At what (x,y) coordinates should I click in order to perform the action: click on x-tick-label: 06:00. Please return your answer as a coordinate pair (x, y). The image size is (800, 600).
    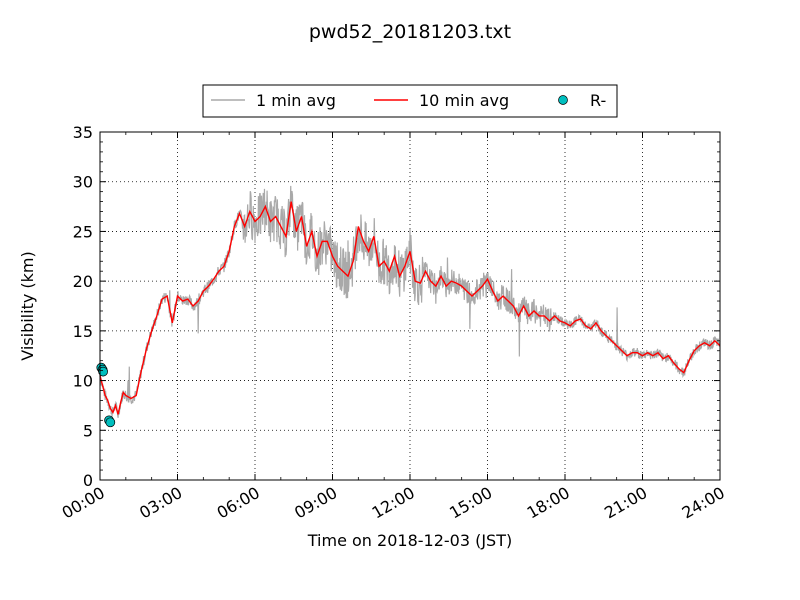
    Looking at the image, I should click on (238, 503).